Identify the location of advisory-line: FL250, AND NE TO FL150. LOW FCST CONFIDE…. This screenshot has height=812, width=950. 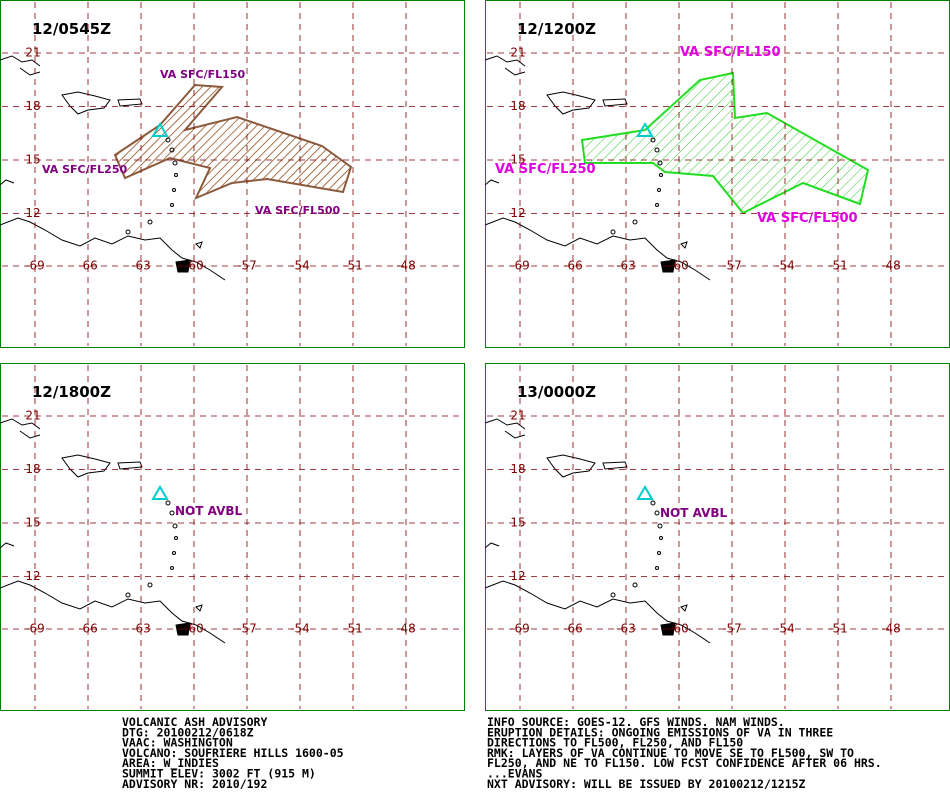
(684, 763).